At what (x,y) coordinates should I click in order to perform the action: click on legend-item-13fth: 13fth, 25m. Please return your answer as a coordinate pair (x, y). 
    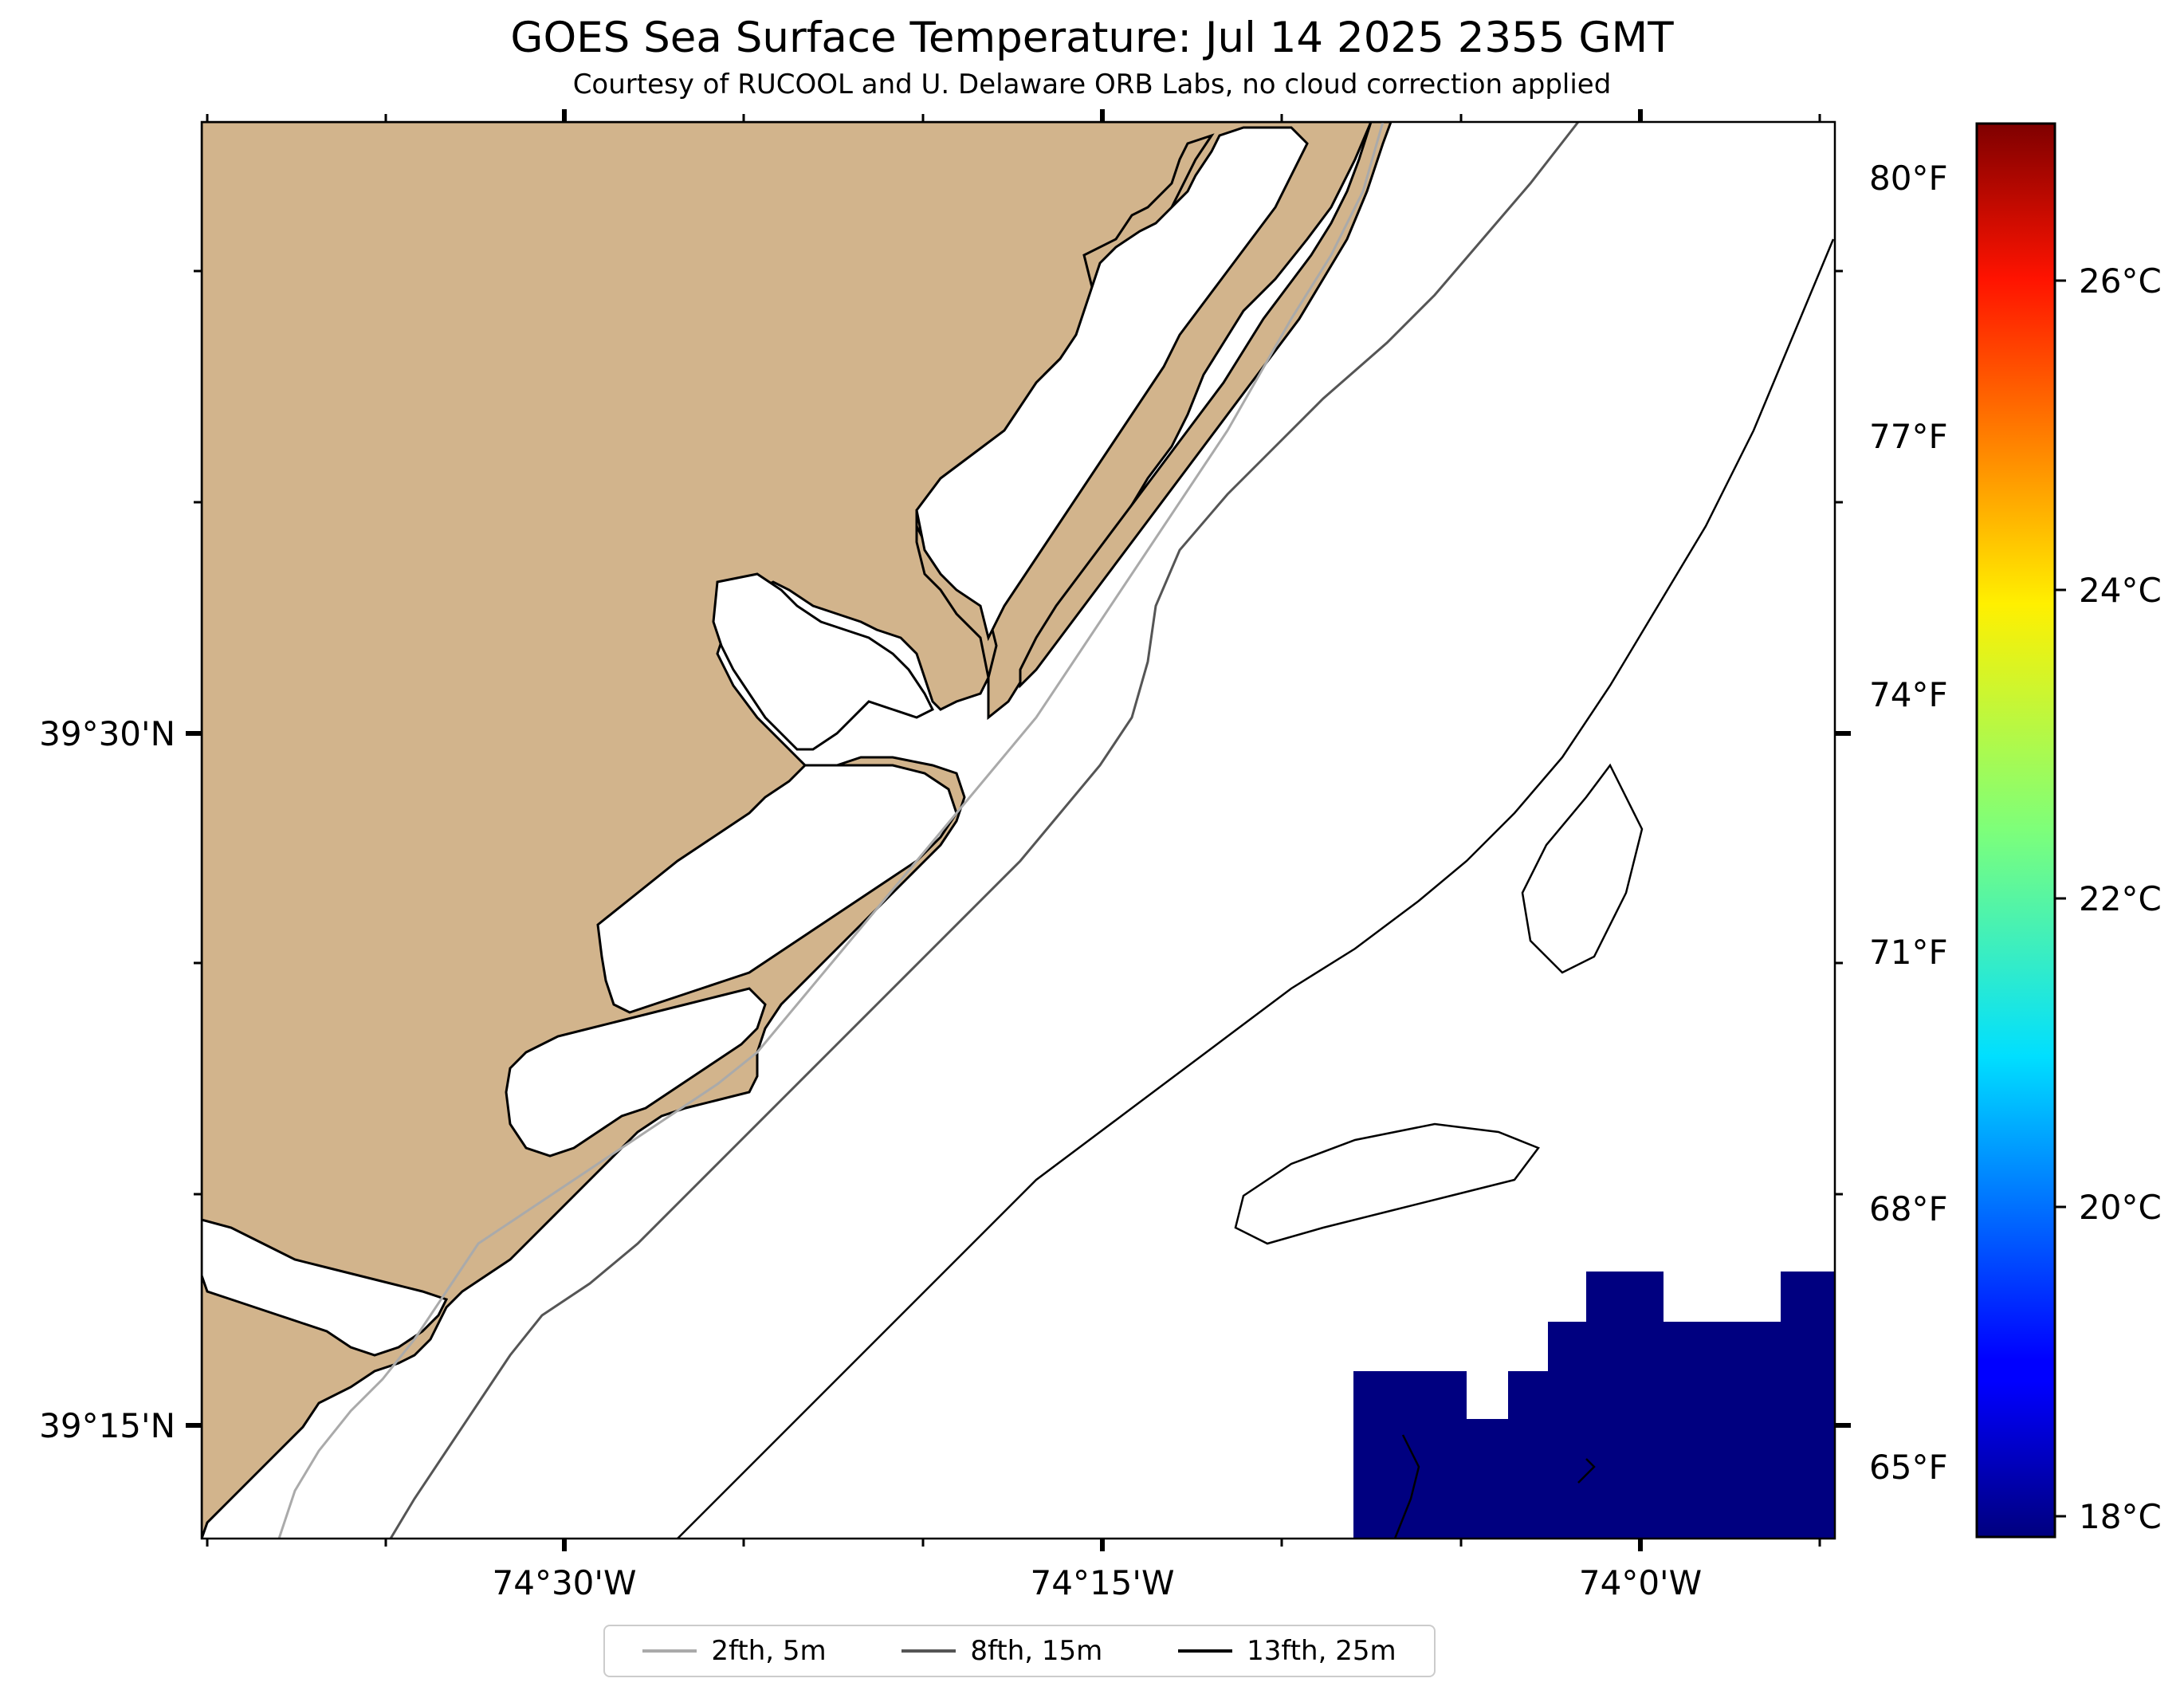
    Looking at the image, I should click on (1287, 1651).